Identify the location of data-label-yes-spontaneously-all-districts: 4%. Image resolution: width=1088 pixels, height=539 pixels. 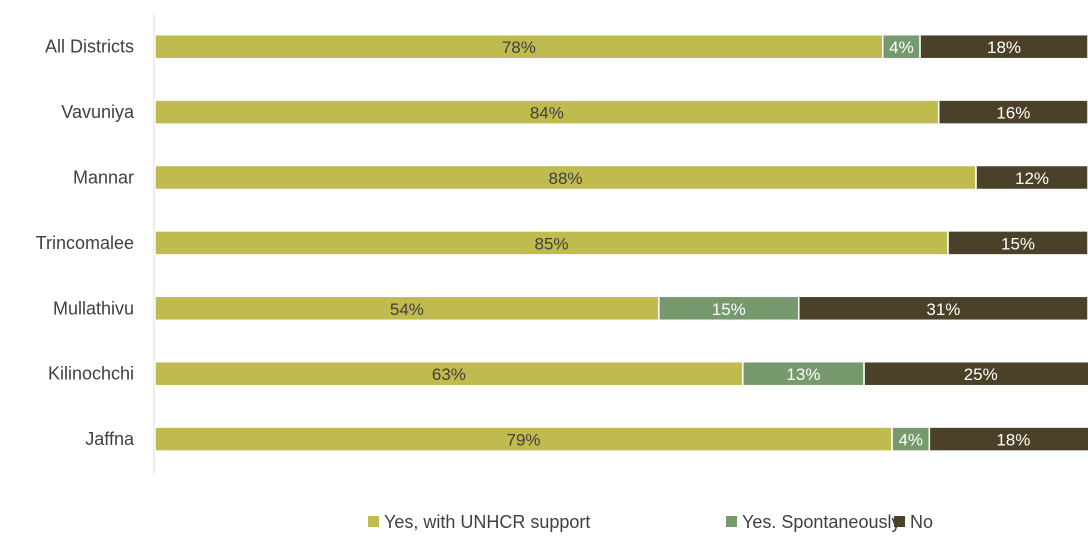
(901, 47).